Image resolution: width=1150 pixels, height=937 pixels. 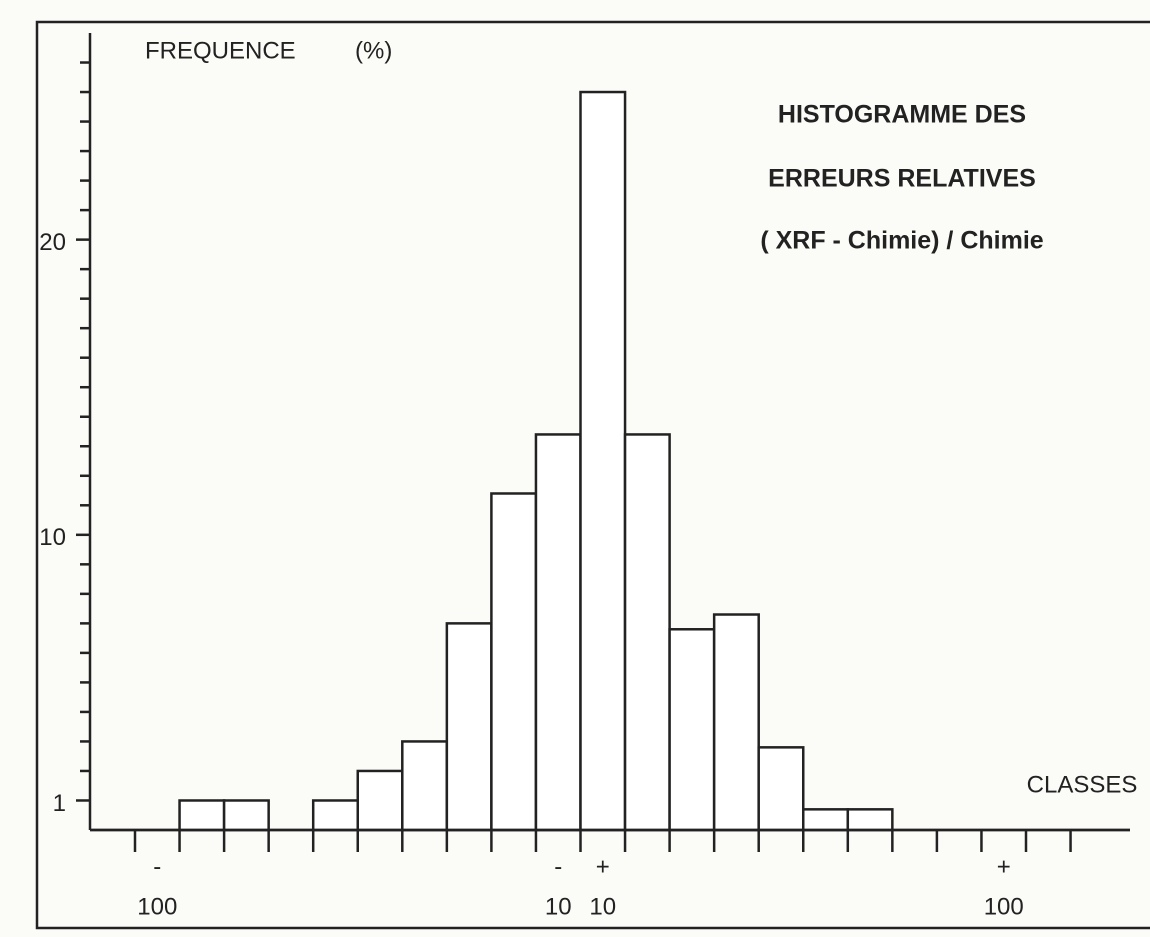 What do you see at coordinates (901, 241) in the screenshot?
I see `chart-title: ( XRF - Chimie) / Chimie` at bounding box center [901, 241].